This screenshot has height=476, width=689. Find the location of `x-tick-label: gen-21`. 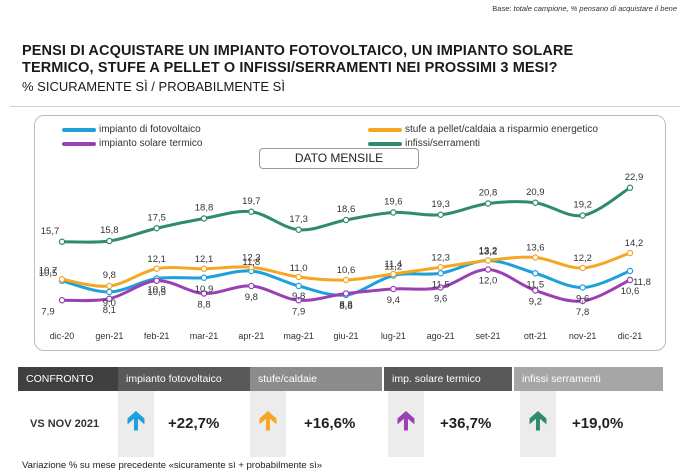

x-tick-label: gen-21 is located at coordinates (109, 336).